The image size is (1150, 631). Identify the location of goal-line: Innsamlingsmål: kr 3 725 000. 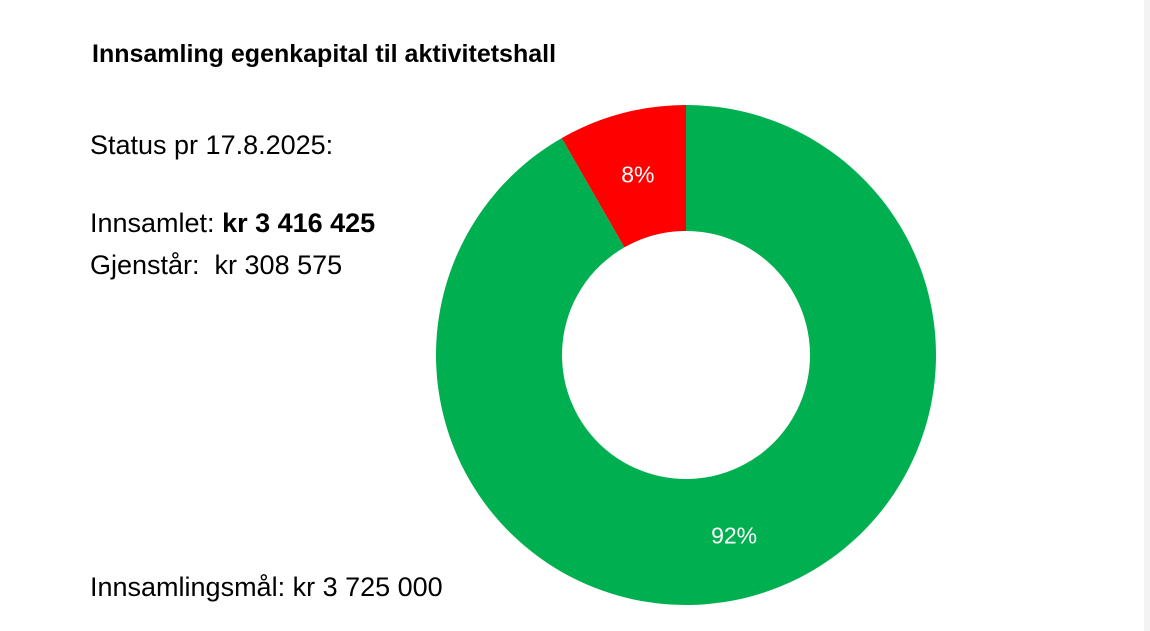
(266, 587).